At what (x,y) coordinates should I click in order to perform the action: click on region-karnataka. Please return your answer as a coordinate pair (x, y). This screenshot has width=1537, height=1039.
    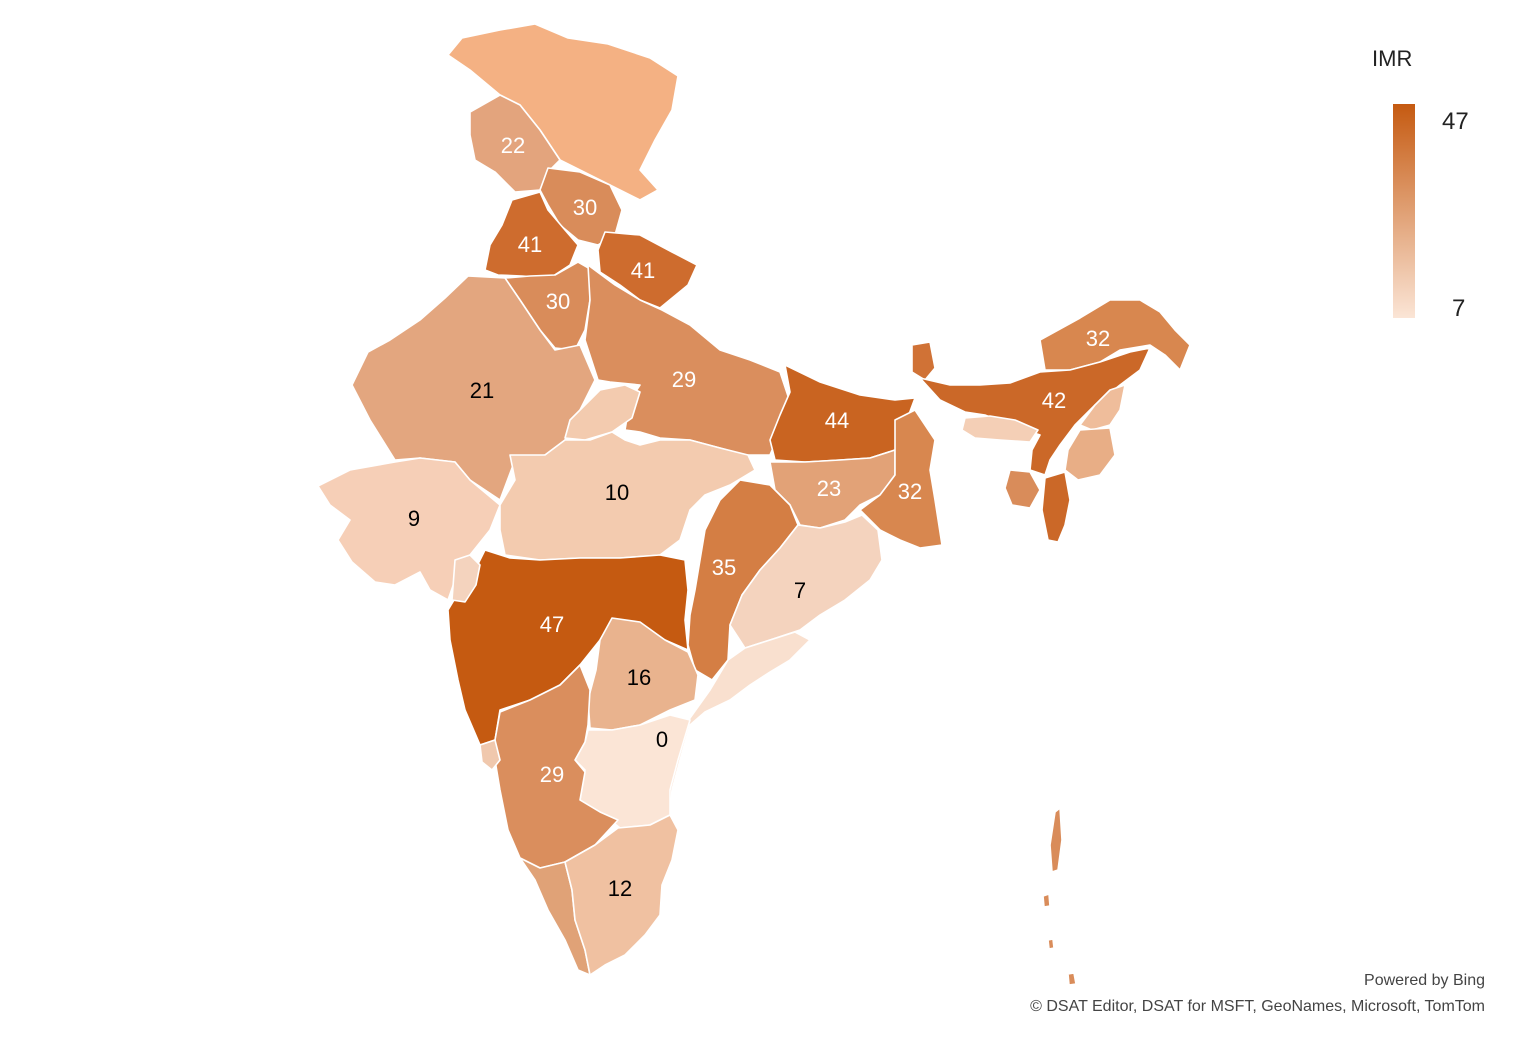
    Looking at the image, I should click on (556, 766).